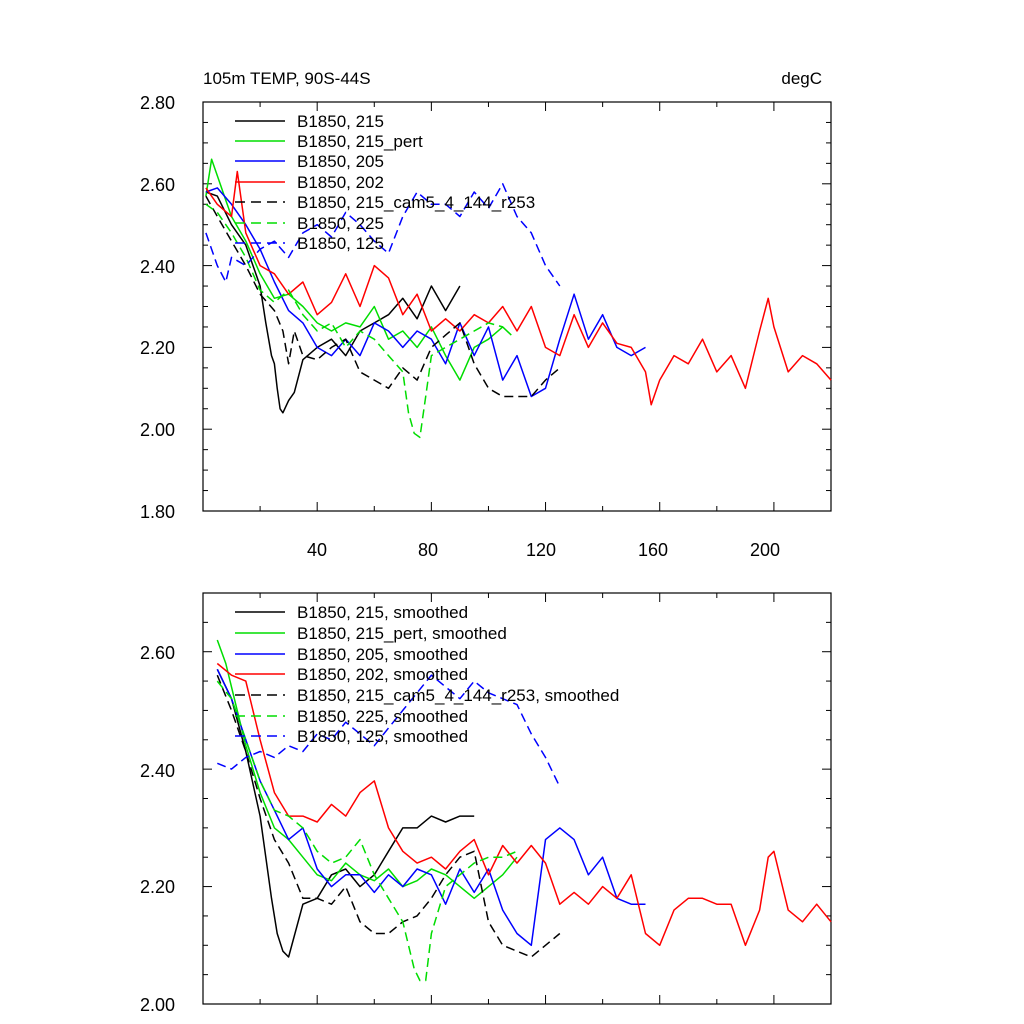 The width and height of the screenshot is (1024, 1024). I want to click on bottom-y-tick-label: 2.20, so click(157, 887).